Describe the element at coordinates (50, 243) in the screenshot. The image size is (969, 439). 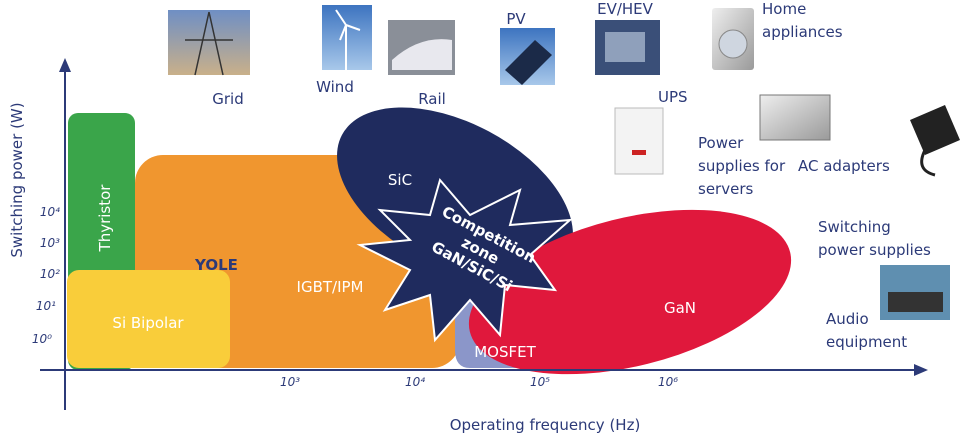
I see `y-tick-label: 10³` at that location.